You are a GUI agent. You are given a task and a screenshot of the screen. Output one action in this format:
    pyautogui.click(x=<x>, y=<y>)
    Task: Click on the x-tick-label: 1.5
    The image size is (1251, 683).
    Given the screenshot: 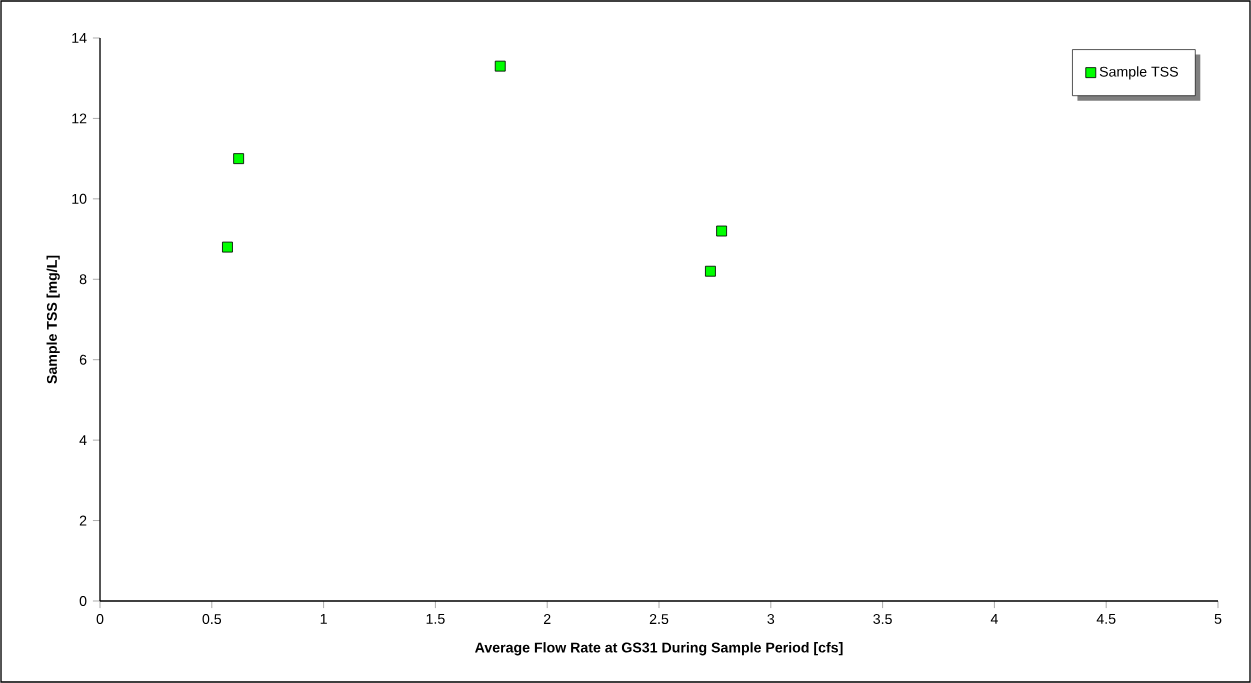 What is the action you would take?
    pyautogui.click(x=435, y=618)
    